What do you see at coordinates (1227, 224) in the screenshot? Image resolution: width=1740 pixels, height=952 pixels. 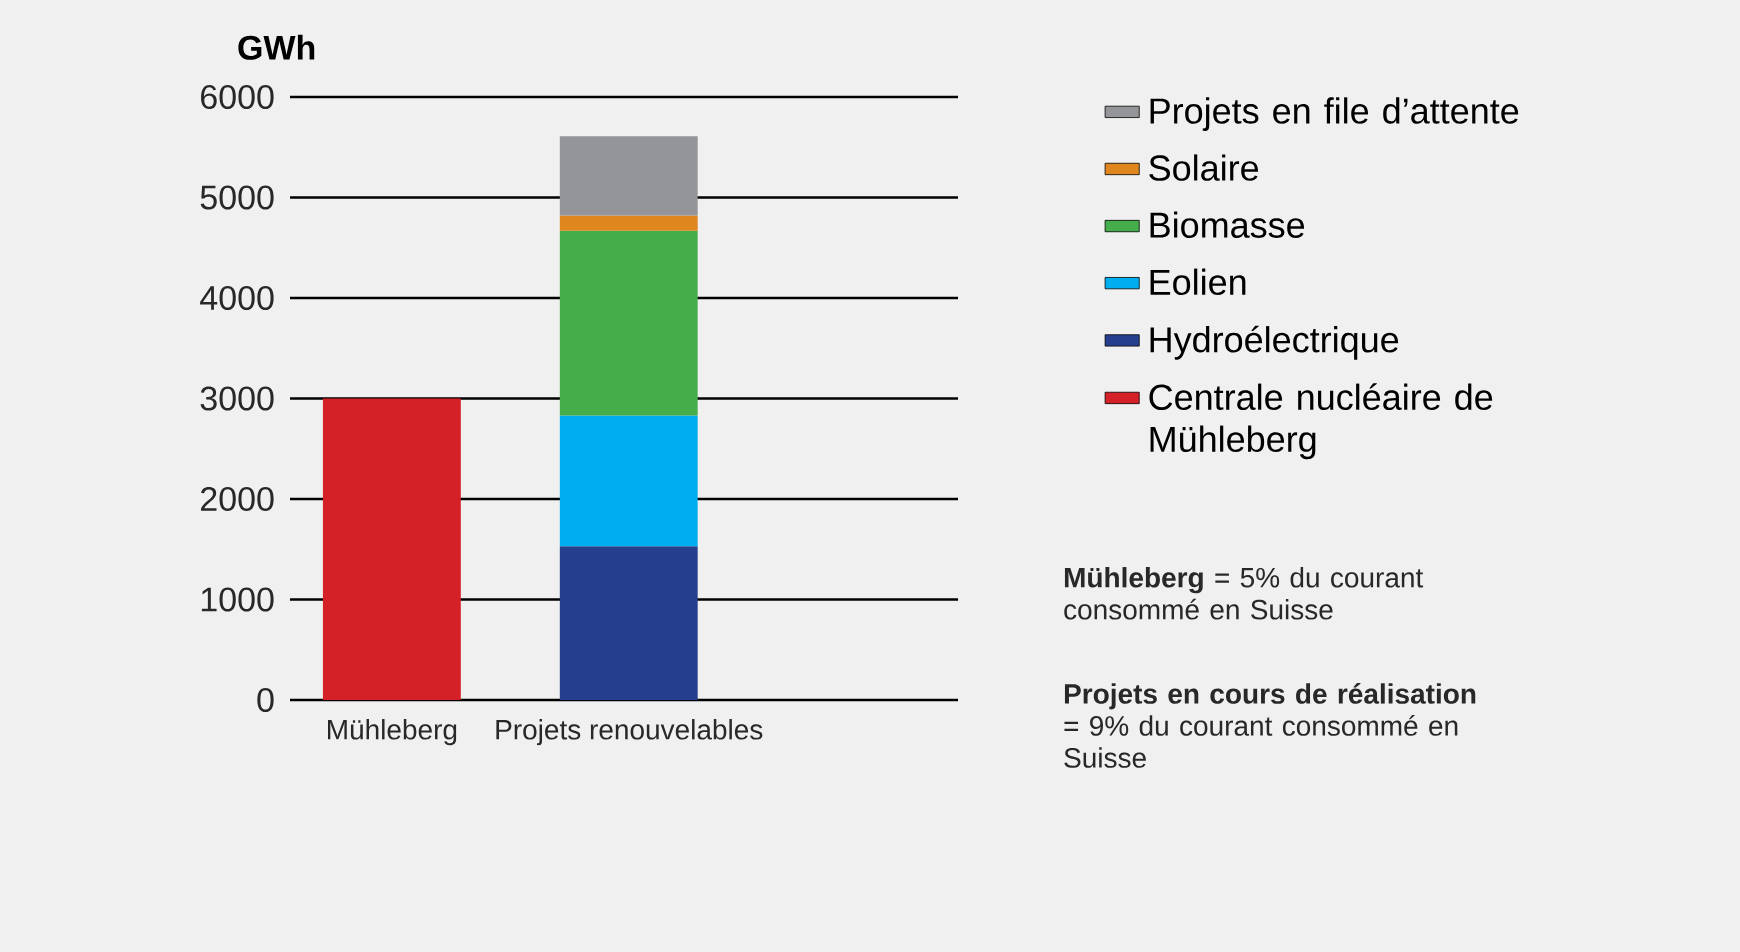 I see `legend-label: Biomasse` at bounding box center [1227, 224].